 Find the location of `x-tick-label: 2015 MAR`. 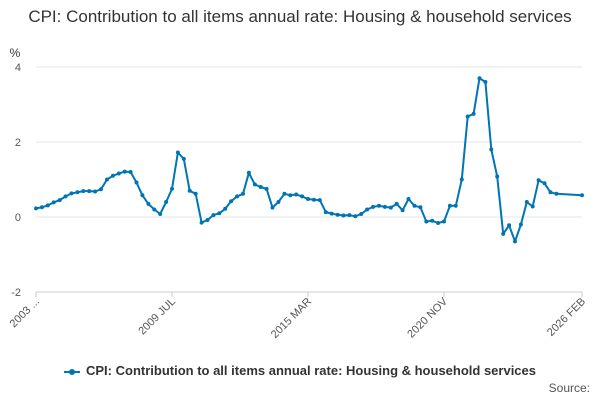

x-tick-label: 2015 MAR is located at coordinates (291, 318).